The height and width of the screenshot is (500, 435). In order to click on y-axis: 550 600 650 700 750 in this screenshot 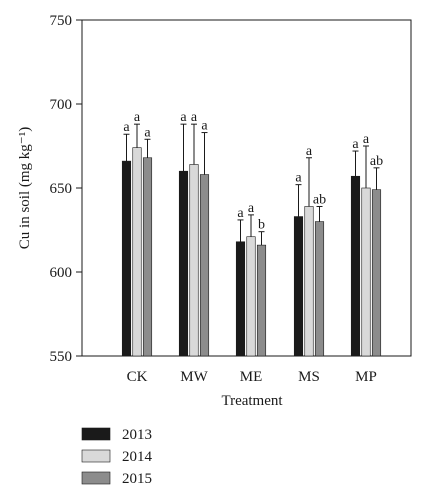, I will do `click(66, 189)`.